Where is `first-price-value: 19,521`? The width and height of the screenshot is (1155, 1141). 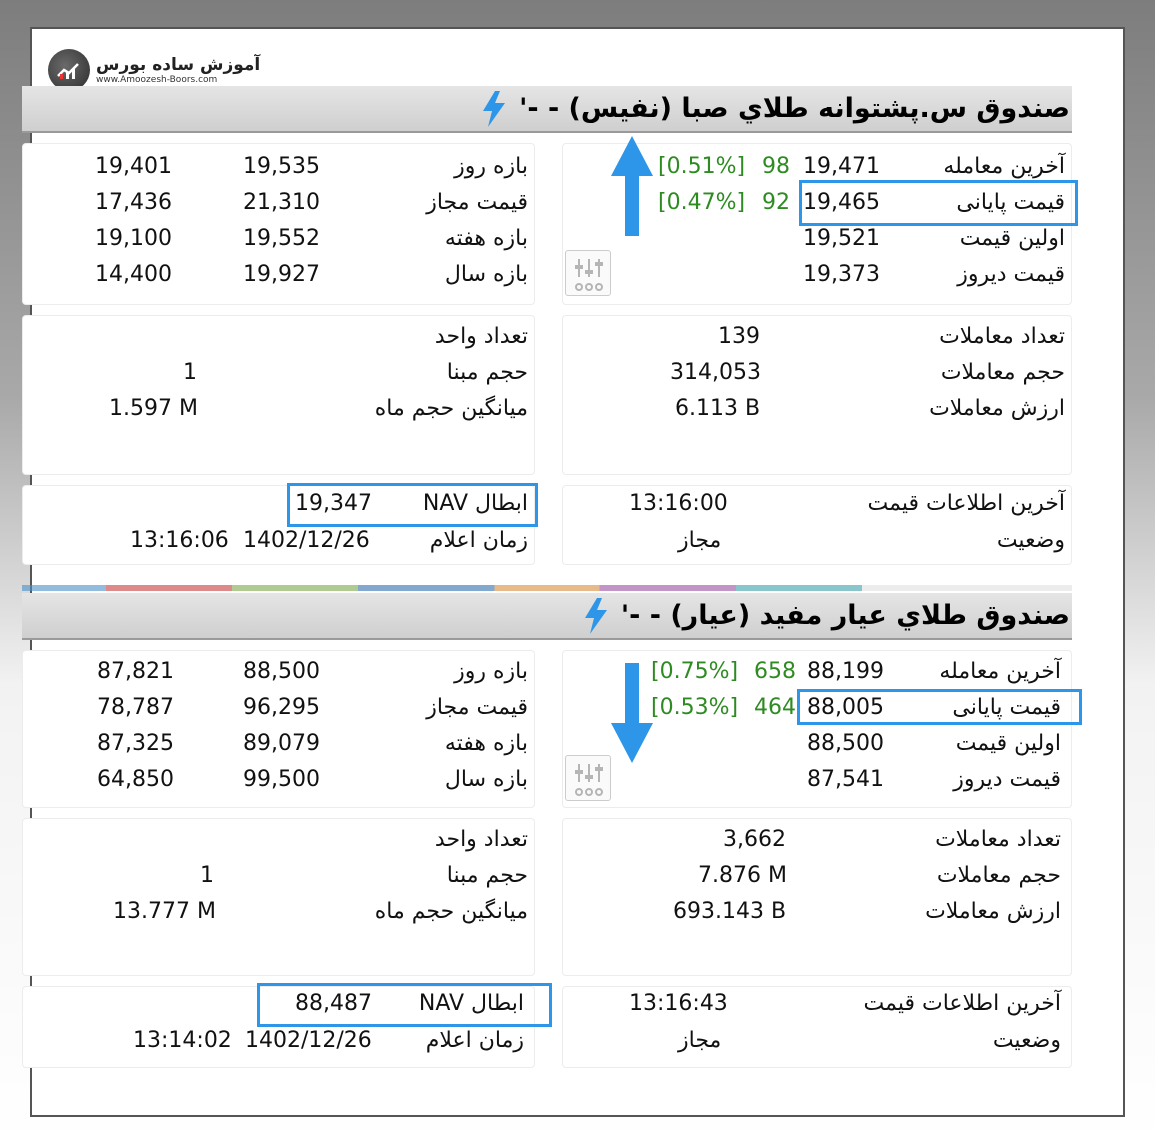
first-price-value: 19,521 is located at coordinates (841, 238).